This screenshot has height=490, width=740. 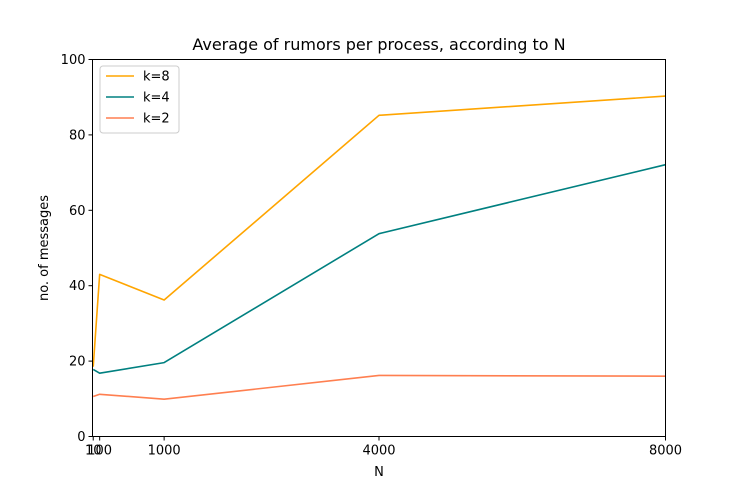 I want to click on x-tick-label: 4000, so click(x=378, y=451).